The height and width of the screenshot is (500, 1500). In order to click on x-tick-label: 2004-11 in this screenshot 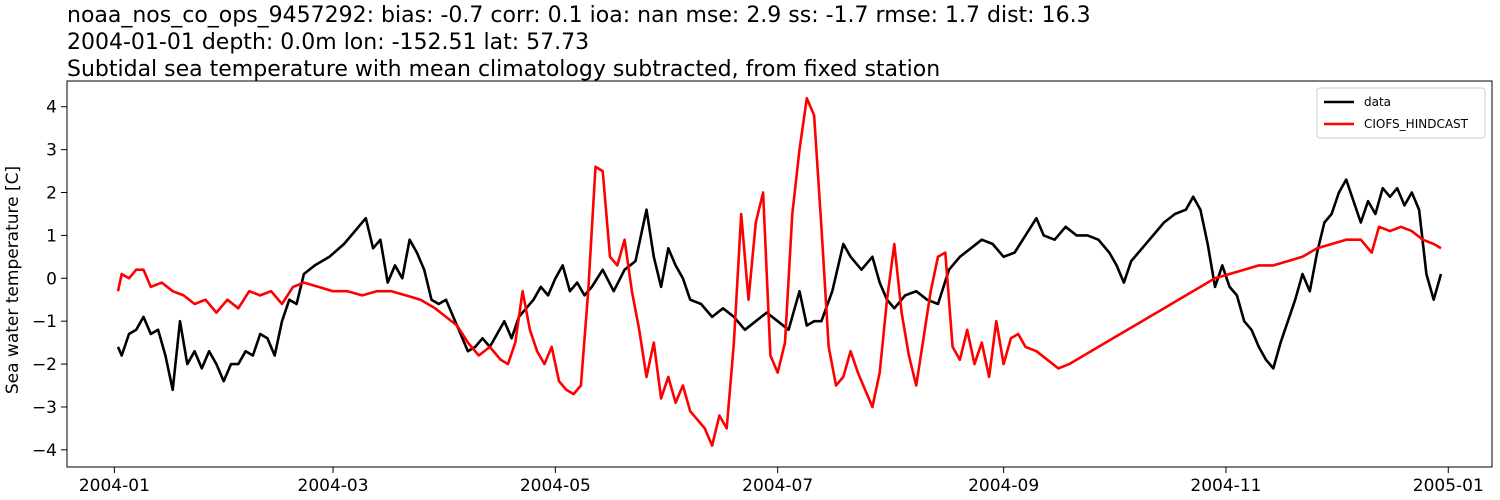, I will do `click(1225, 486)`.